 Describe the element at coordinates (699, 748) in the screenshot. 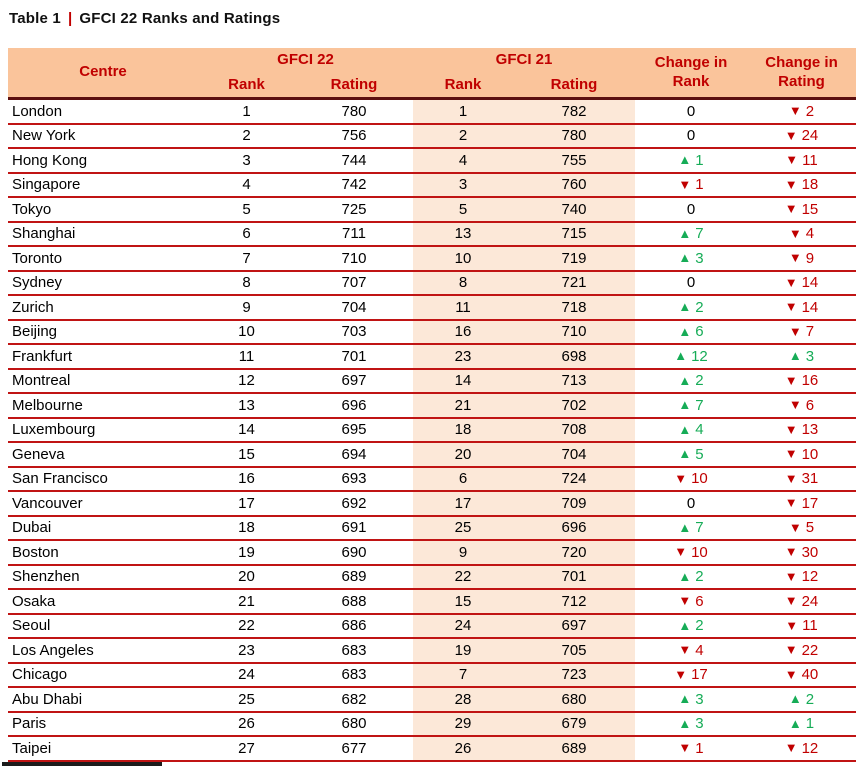

I see `change-in-rank-number: 1` at that location.